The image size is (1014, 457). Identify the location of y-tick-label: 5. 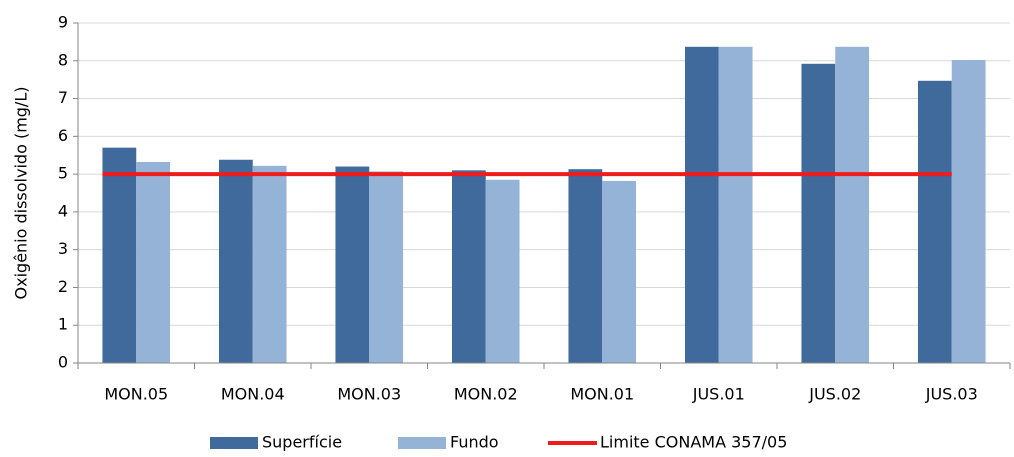
(63, 173).